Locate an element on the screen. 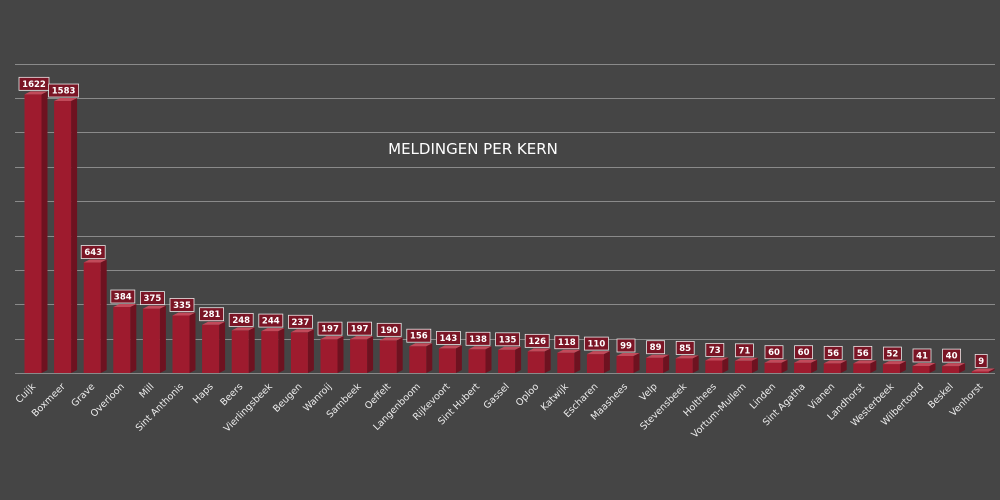  data-label: 237 is located at coordinates (300, 321).